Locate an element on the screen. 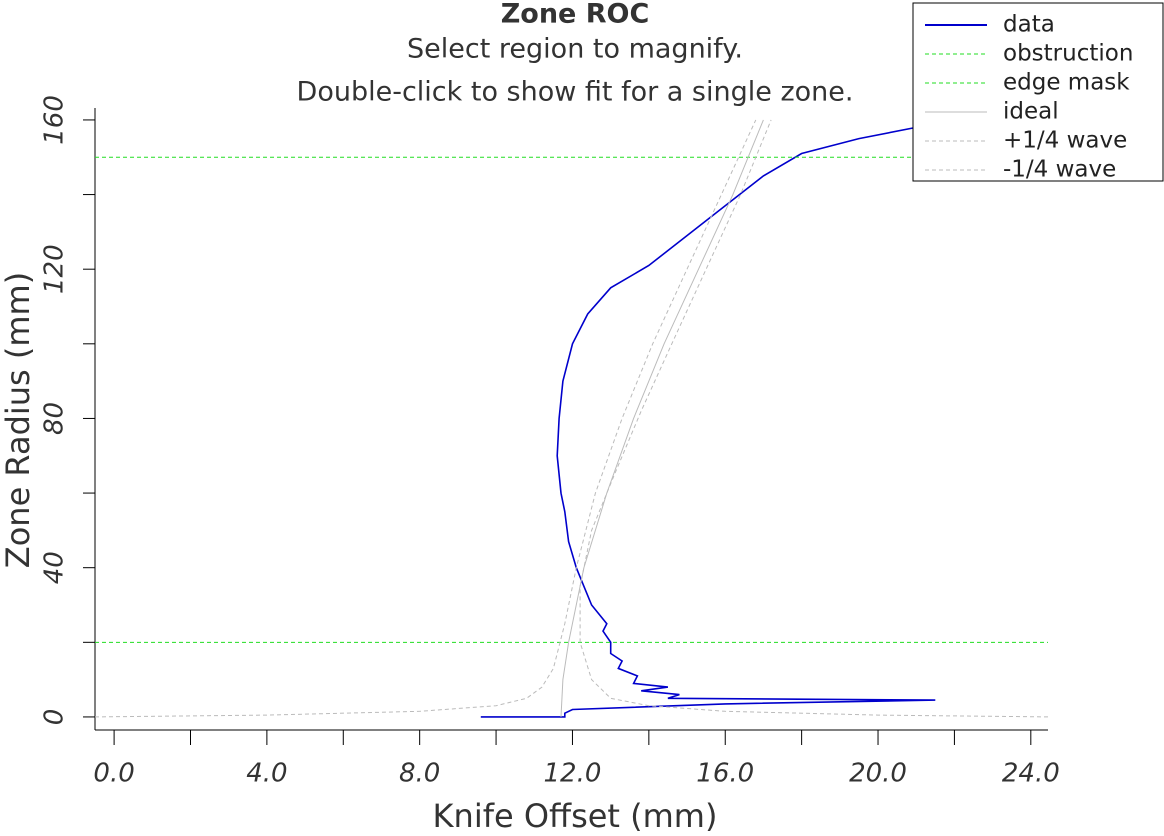 This screenshot has width=1164, height=836. chart-title: Zone ROC is located at coordinates (575, 15).